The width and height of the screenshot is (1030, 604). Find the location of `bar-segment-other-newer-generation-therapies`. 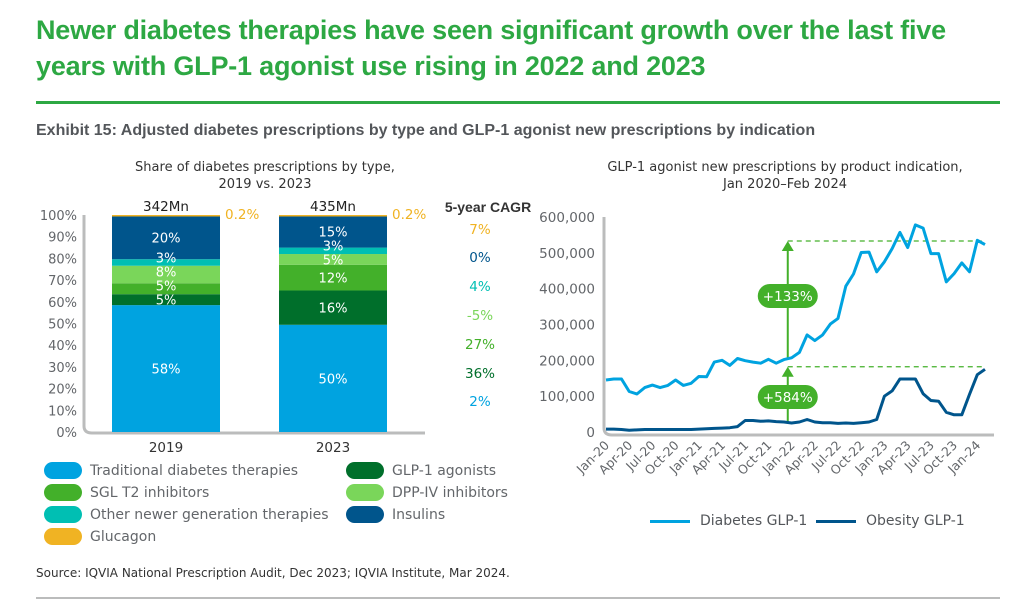

bar-segment-other-newer-generation-therapies is located at coordinates (166, 262).